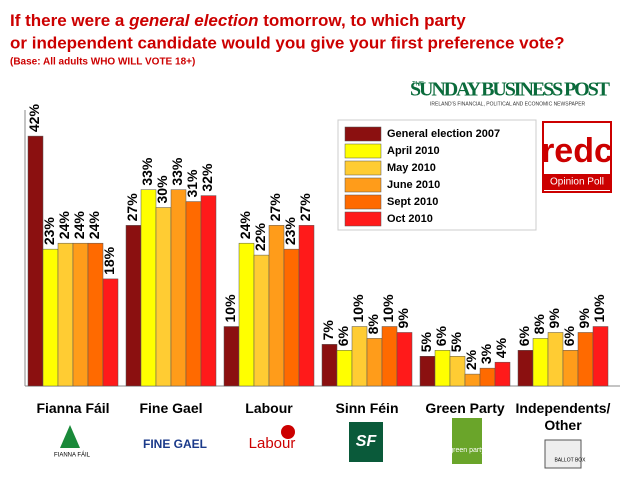 Image resolution: width=638 pixels, height=478 pixels. I want to click on paper-the: THE, so click(418, 85).